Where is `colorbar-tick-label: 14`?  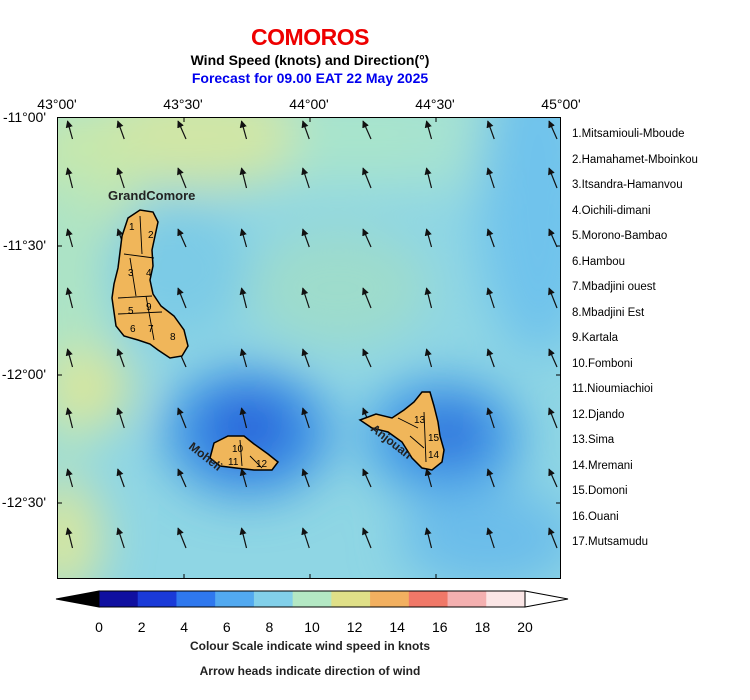
colorbar-tick-label: 14 is located at coordinates (397, 627).